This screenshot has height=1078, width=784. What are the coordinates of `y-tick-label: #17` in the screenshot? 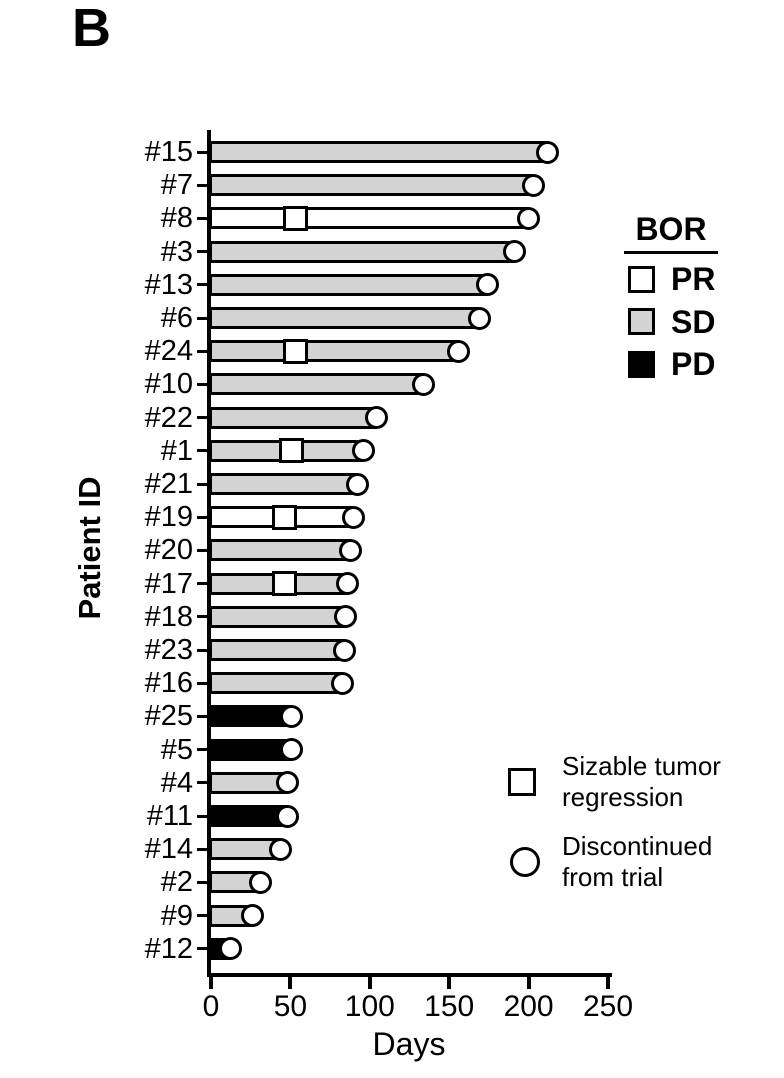 It's located at (168, 583).